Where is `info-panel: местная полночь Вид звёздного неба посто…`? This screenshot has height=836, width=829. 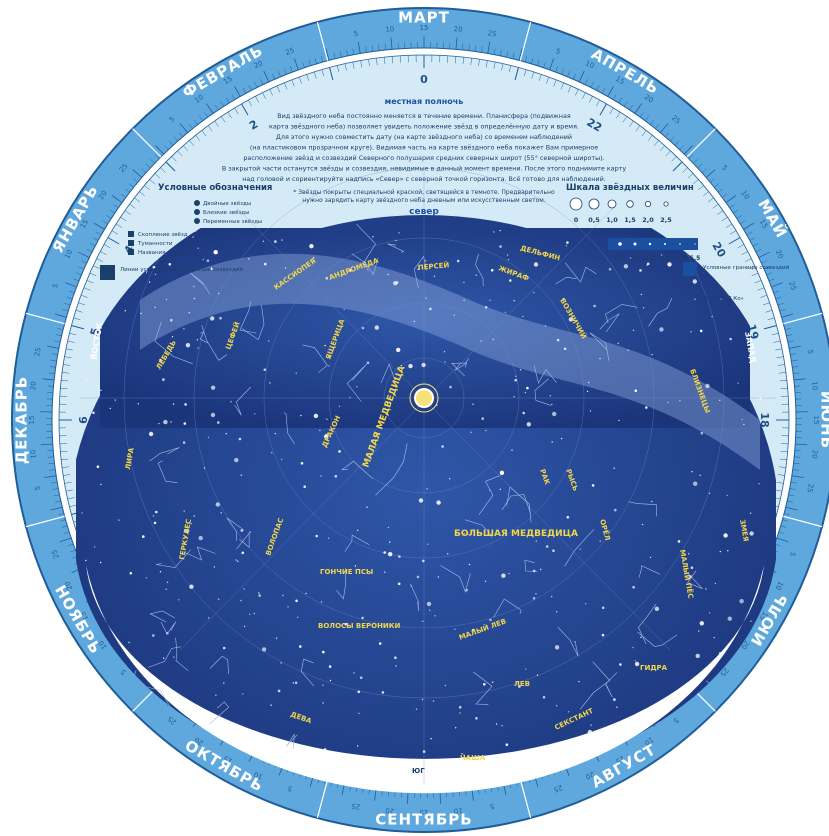
info-panel: местная полночь Вид звёздного неба посто… is located at coordinates (424, 157).